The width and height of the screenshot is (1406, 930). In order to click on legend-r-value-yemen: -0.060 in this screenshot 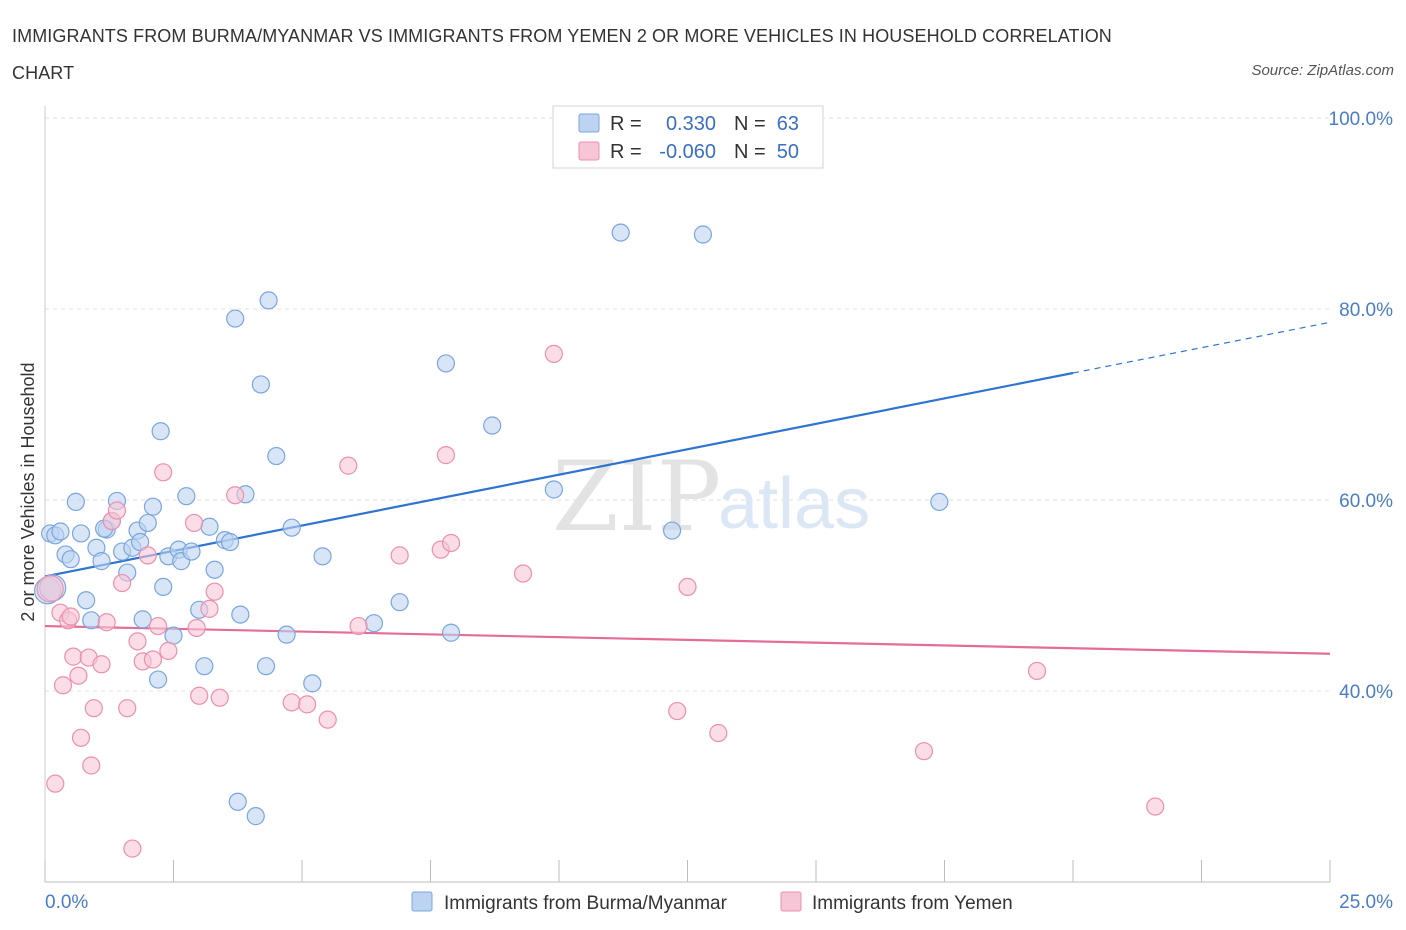, I will do `click(687, 152)`.